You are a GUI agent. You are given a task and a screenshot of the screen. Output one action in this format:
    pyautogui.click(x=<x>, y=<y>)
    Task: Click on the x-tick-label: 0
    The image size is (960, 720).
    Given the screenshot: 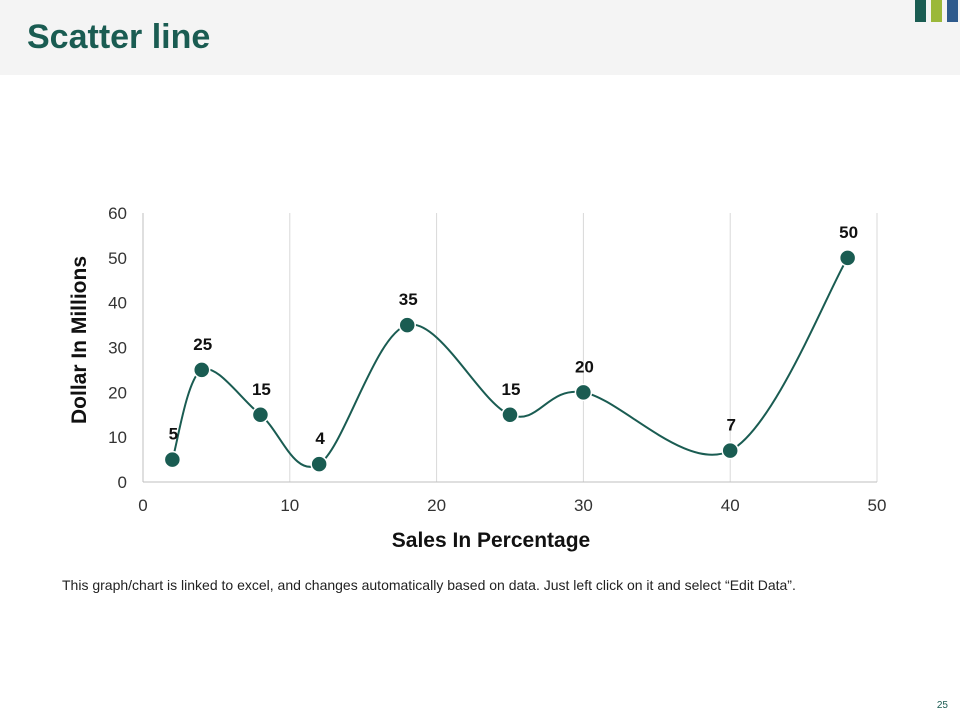 What is the action you would take?
    pyautogui.click(x=142, y=505)
    